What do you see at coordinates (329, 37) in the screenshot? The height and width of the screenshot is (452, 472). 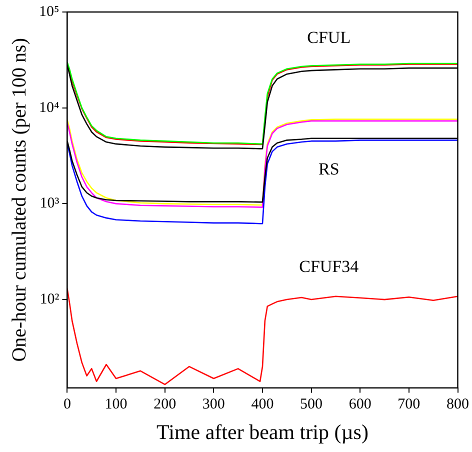 I see `annotation: CFUL` at bounding box center [329, 37].